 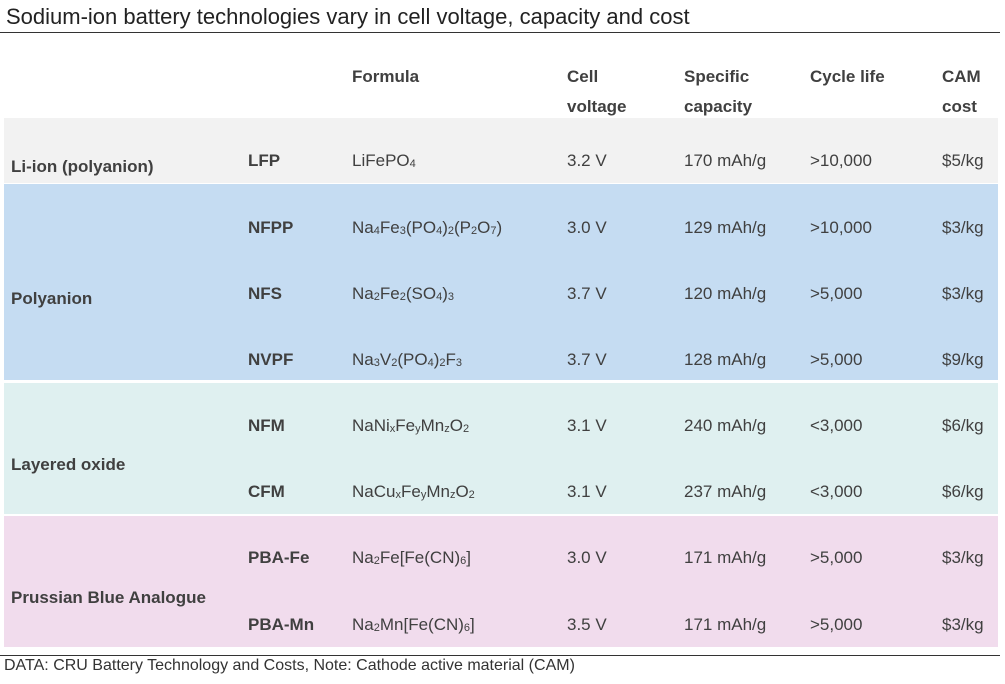 What do you see at coordinates (717, 76) in the screenshot?
I see `header-capacity-line1: Specific` at bounding box center [717, 76].